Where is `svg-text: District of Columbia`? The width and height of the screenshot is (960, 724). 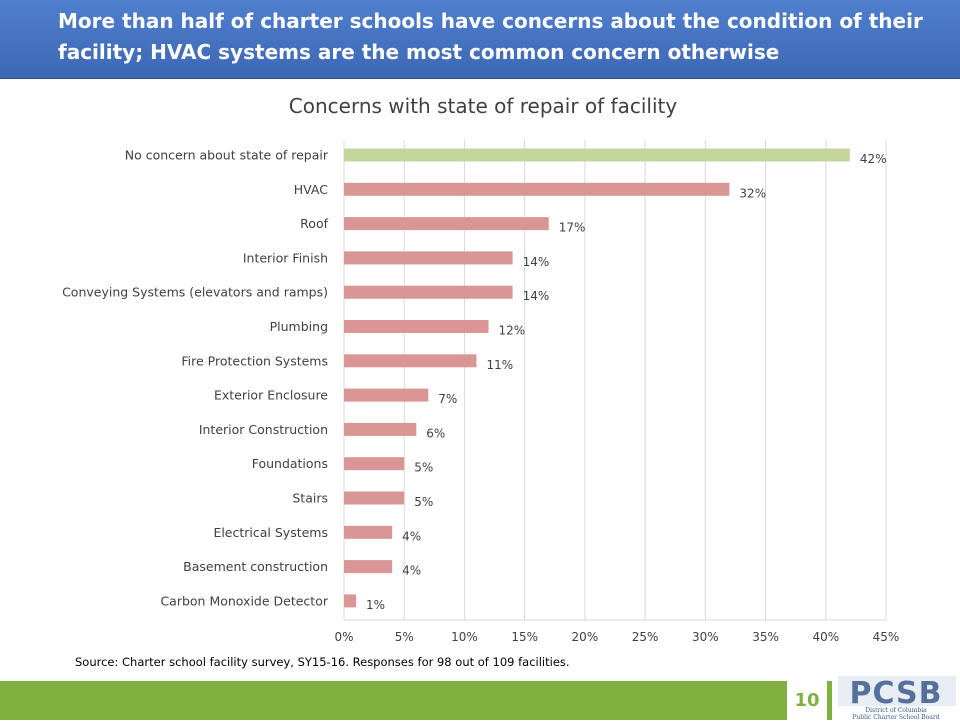 svg-text: District of Columbia is located at coordinates (896, 710).